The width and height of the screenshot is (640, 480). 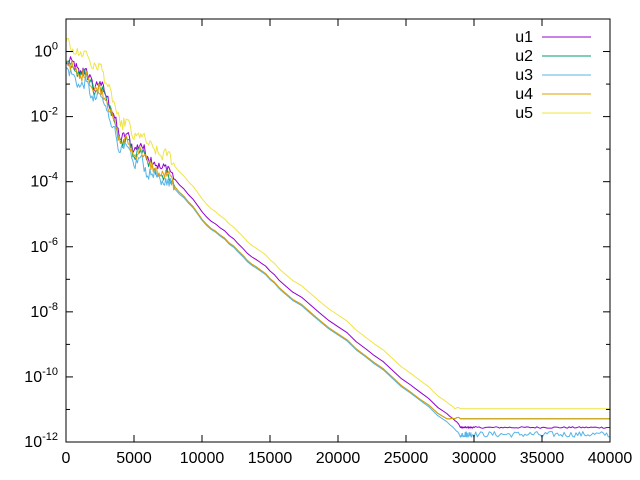 I want to click on x-tick-label: 35000, so click(x=542, y=458).